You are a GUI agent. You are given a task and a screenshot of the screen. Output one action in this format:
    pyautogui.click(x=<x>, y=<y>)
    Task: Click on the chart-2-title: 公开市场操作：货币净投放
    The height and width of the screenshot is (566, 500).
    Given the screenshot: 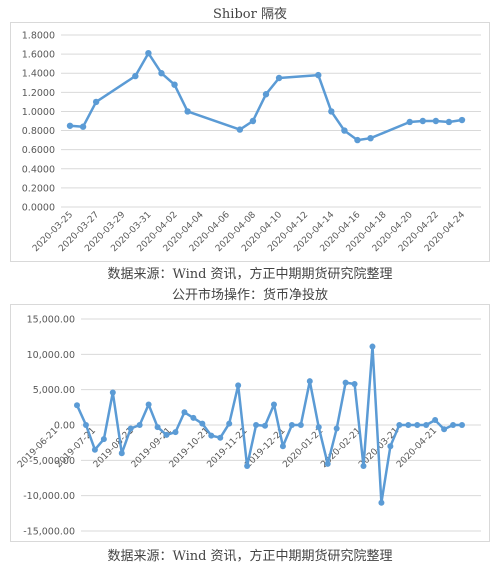 What is the action you would take?
    pyautogui.click(x=249, y=295)
    